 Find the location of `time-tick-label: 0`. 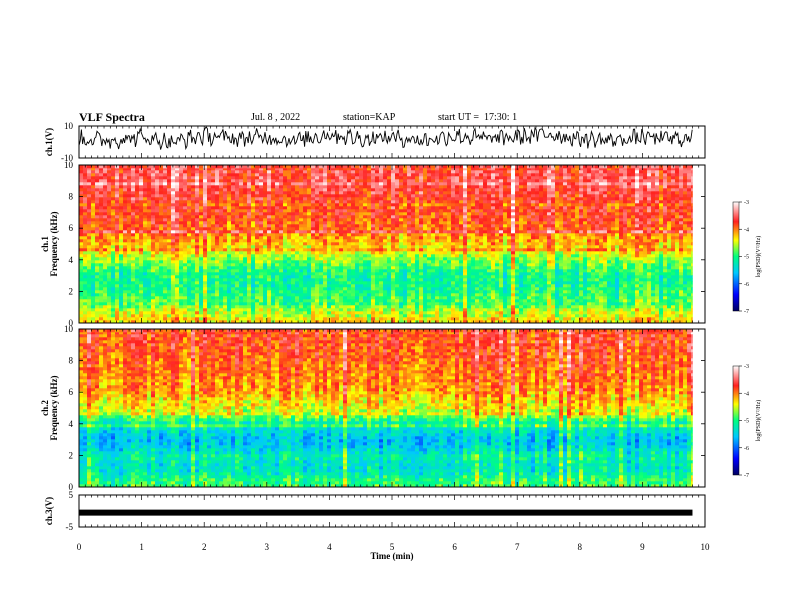

time-tick-label: 0 is located at coordinates (79, 547).